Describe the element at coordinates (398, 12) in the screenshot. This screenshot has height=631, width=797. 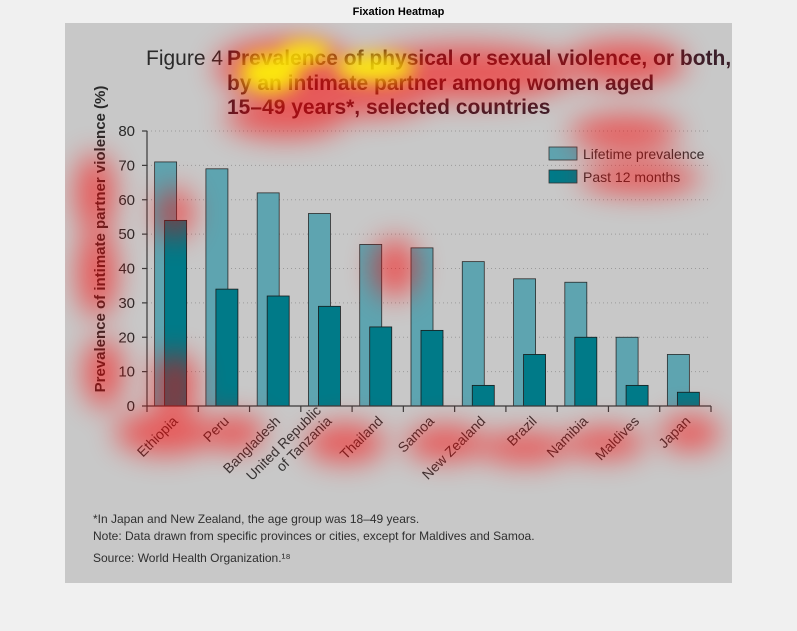
I see `window-title: Fixation Heatmap` at that location.